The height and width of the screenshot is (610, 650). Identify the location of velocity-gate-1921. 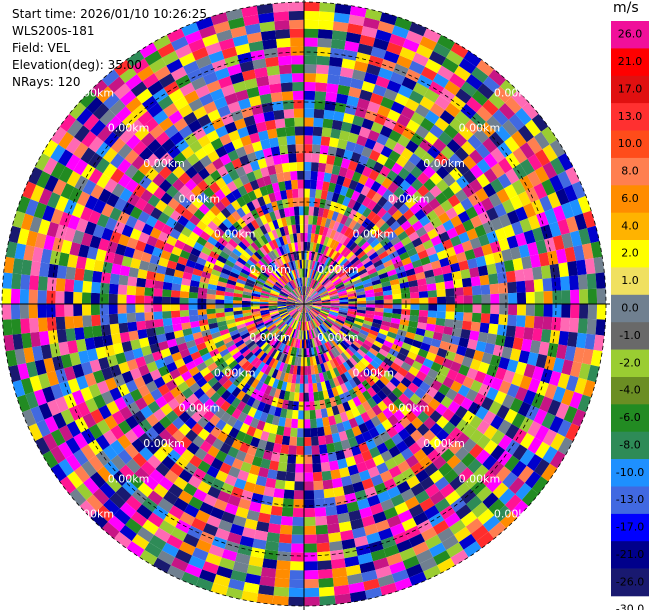
(332, 456).